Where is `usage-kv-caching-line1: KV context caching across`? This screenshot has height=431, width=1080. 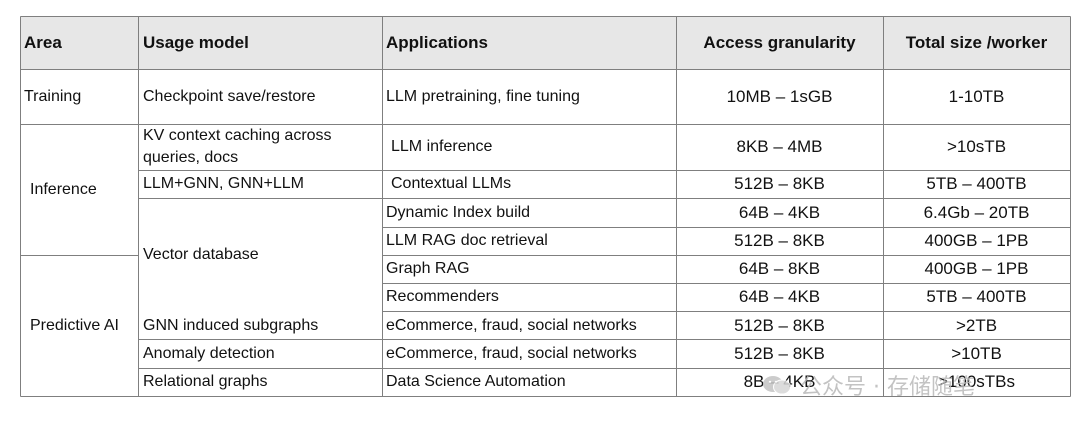 usage-kv-caching-line1: KV context caching across is located at coordinates (237, 135).